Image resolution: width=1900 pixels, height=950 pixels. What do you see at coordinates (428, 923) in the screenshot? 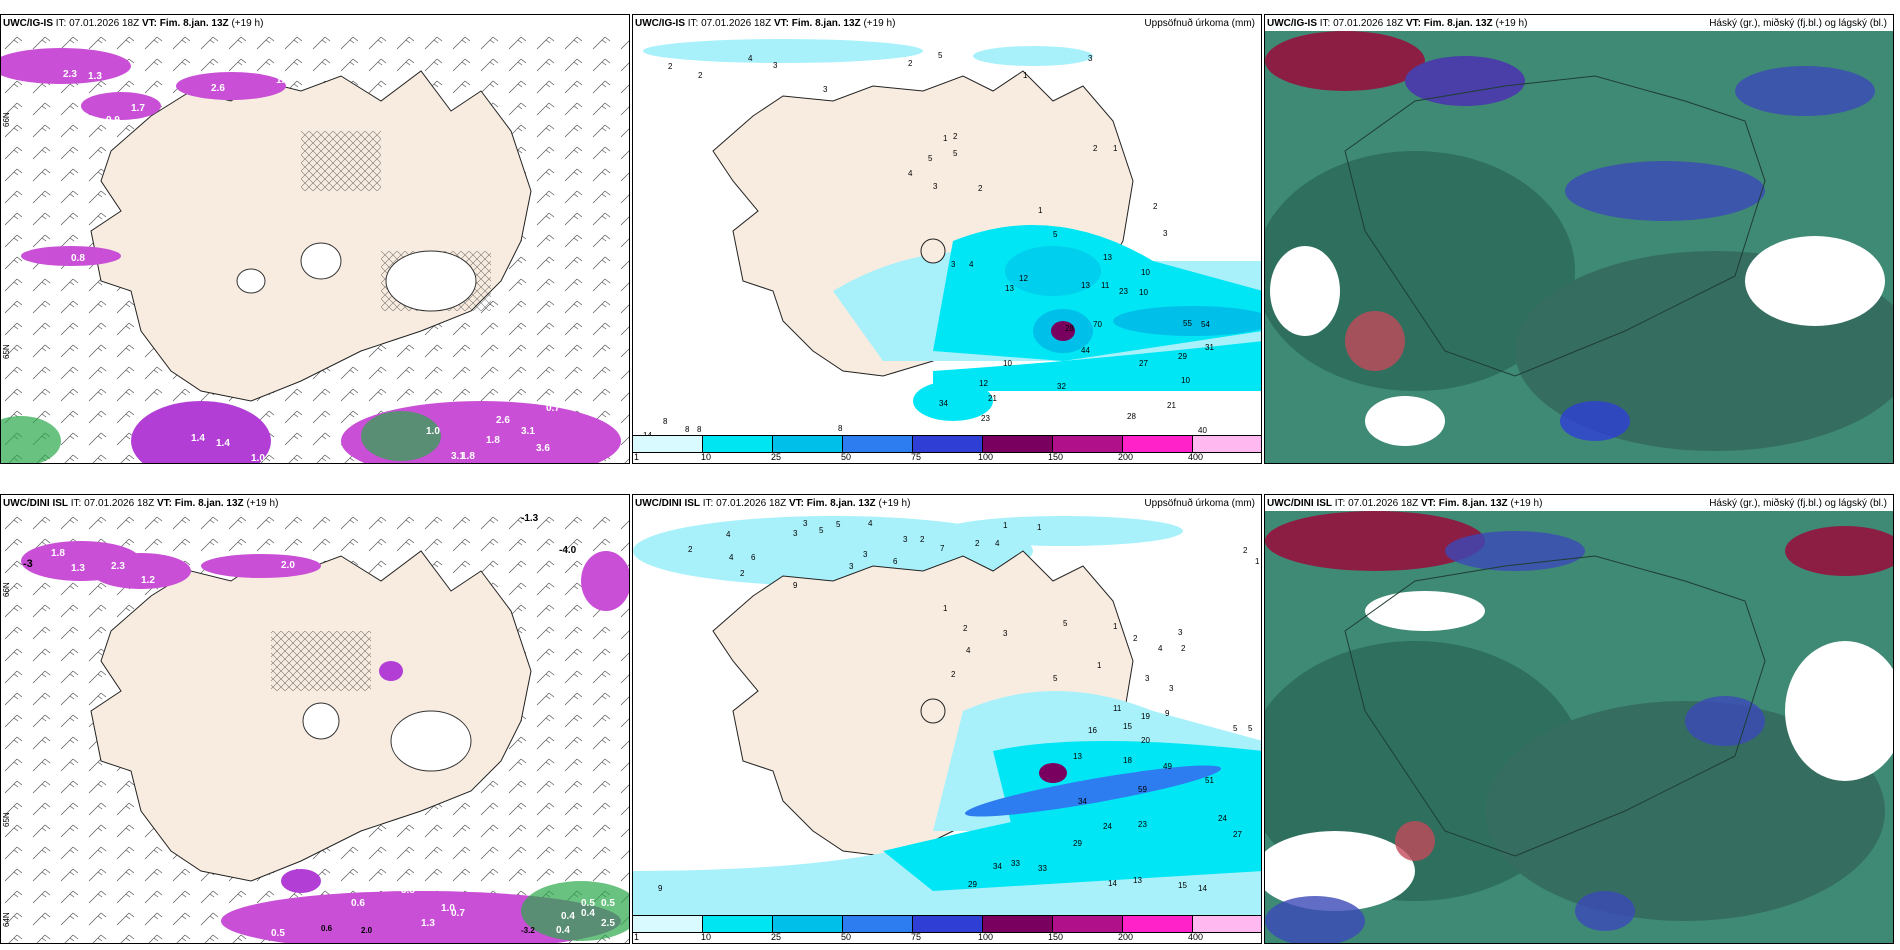
I see `svg-text: 1.3` at bounding box center [428, 923].